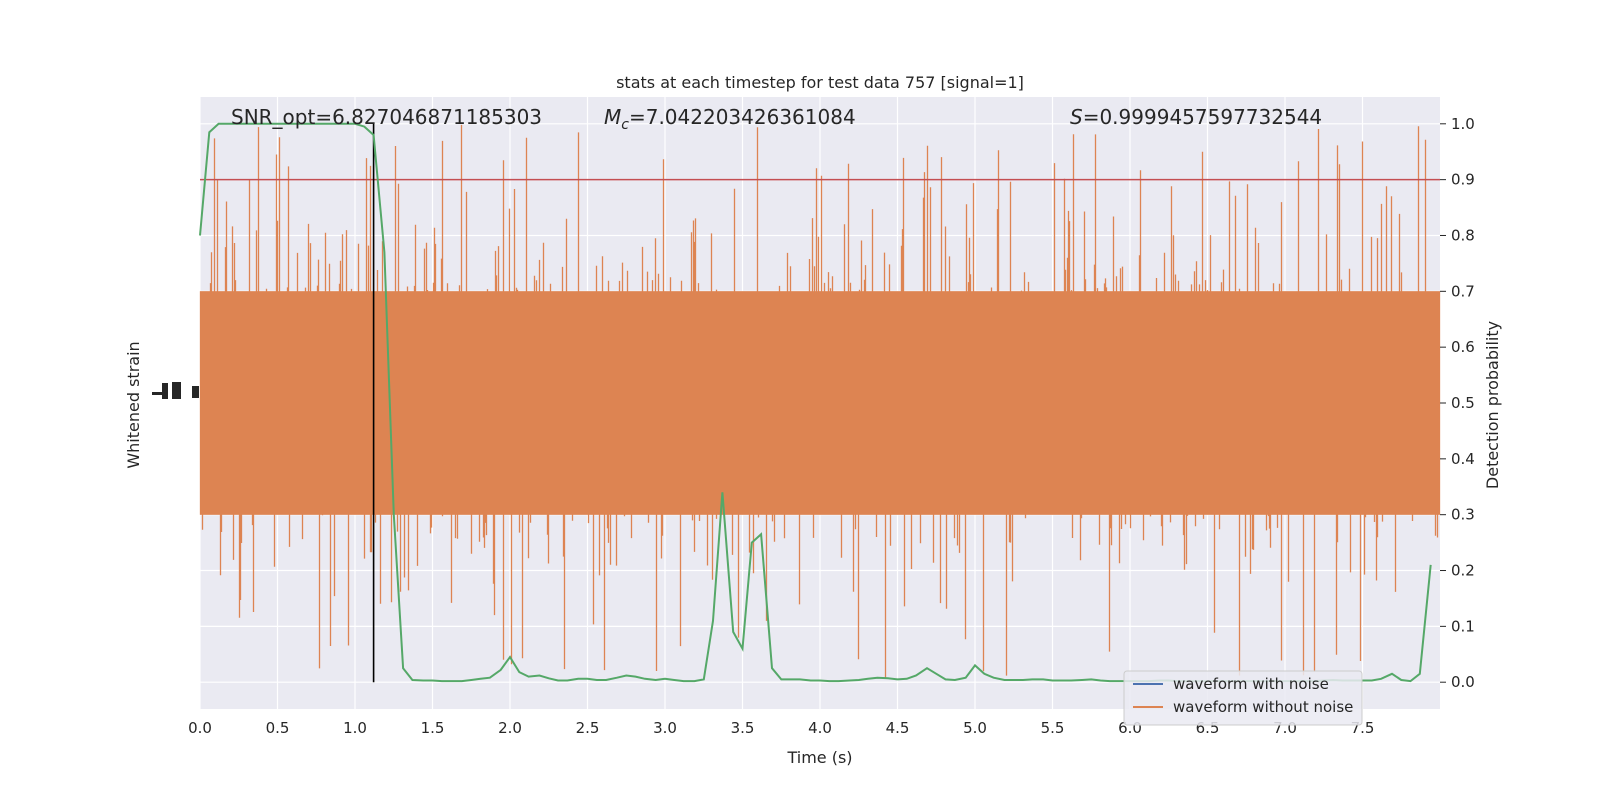 The width and height of the screenshot is (1600, 800). I want to click on x-tick-label-1: 0.5, so click(278, 728).